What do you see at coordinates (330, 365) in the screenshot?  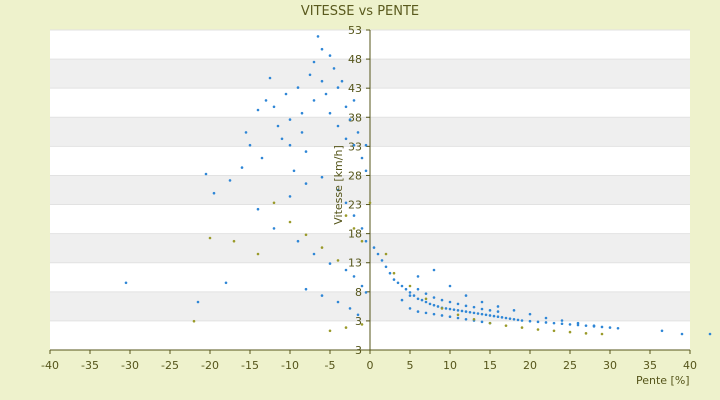 I see `x-tick-label: -5` at bounding box center [330, 365].